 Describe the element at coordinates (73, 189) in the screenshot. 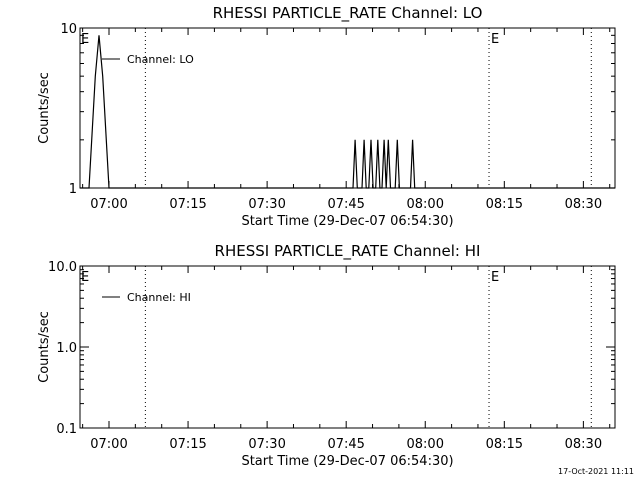

I see `y-tick-label: 1` at that location.